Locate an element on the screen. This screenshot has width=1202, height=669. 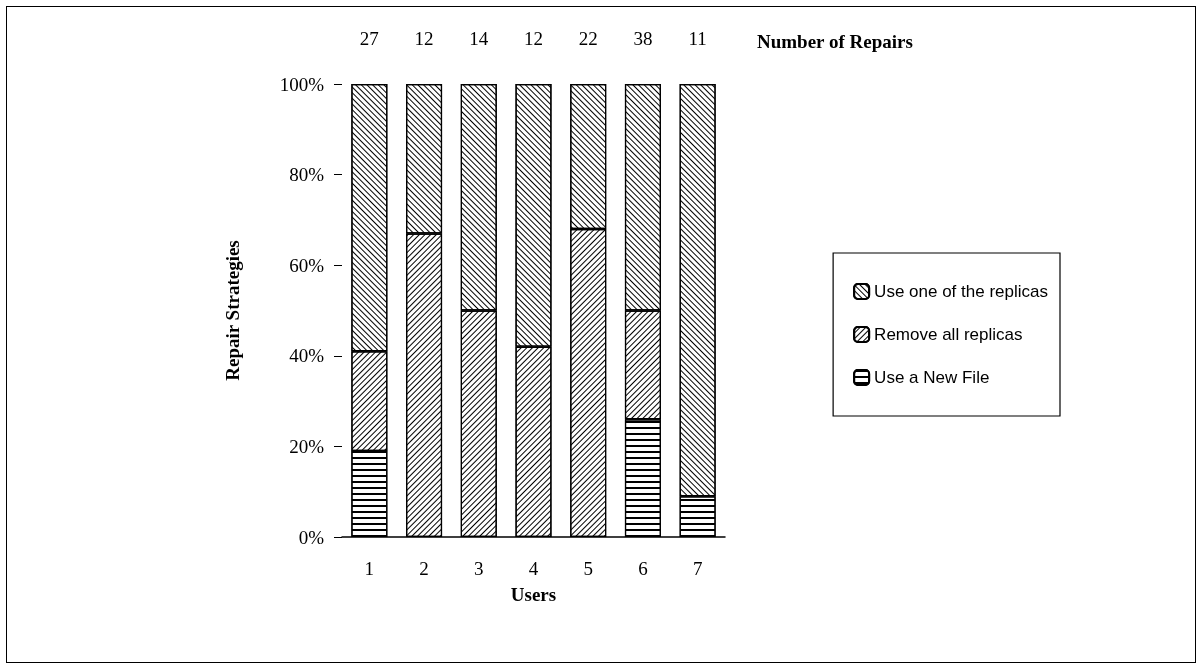
x-tick-label: 7 is located at coordinates (697, 568).